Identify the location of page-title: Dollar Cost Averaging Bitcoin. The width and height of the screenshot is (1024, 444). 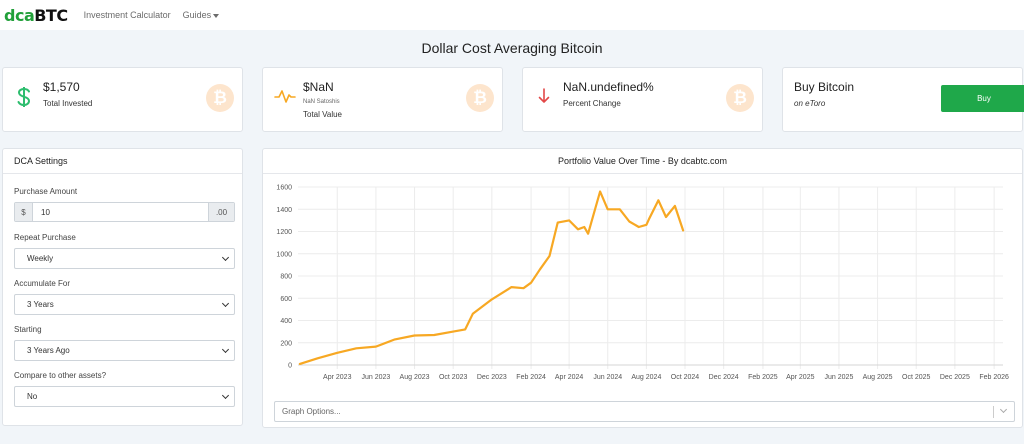
(512, 48).